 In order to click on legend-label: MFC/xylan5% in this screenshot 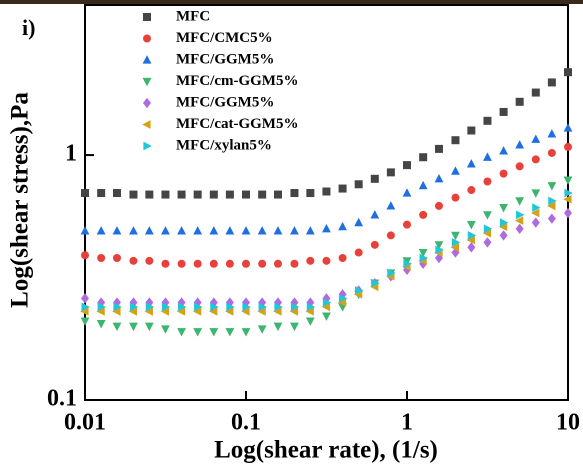, I will do `click(224, 145)`.